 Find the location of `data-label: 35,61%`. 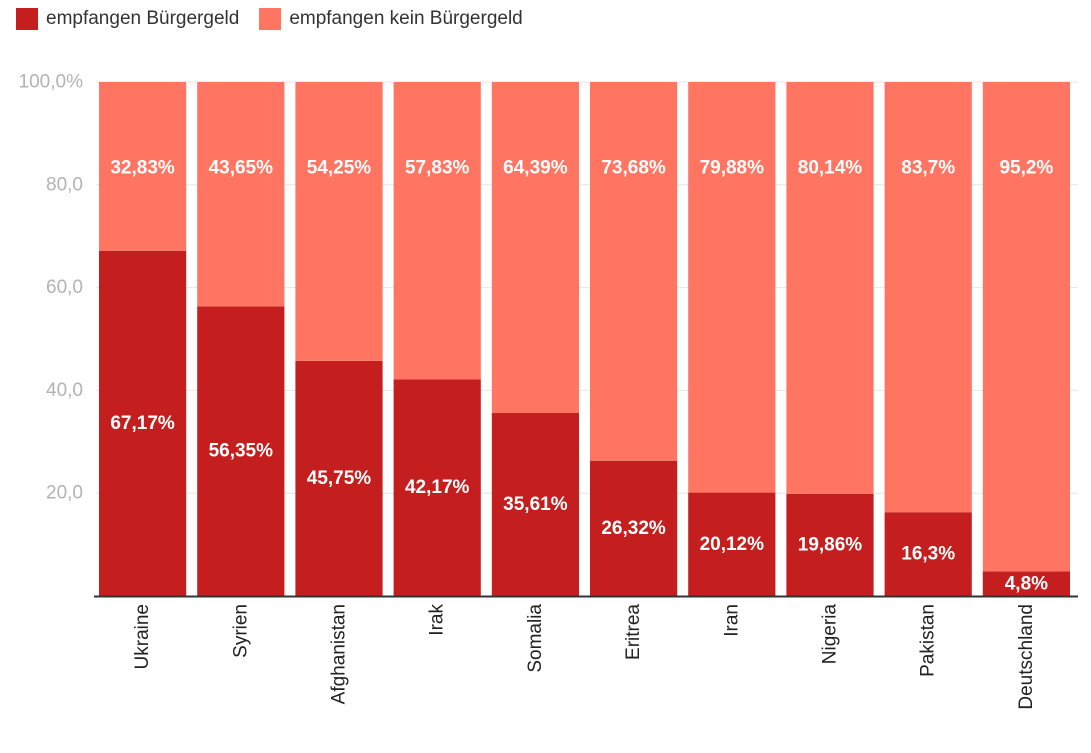

data-label: 35,61% is located at coordinates (535, 504).